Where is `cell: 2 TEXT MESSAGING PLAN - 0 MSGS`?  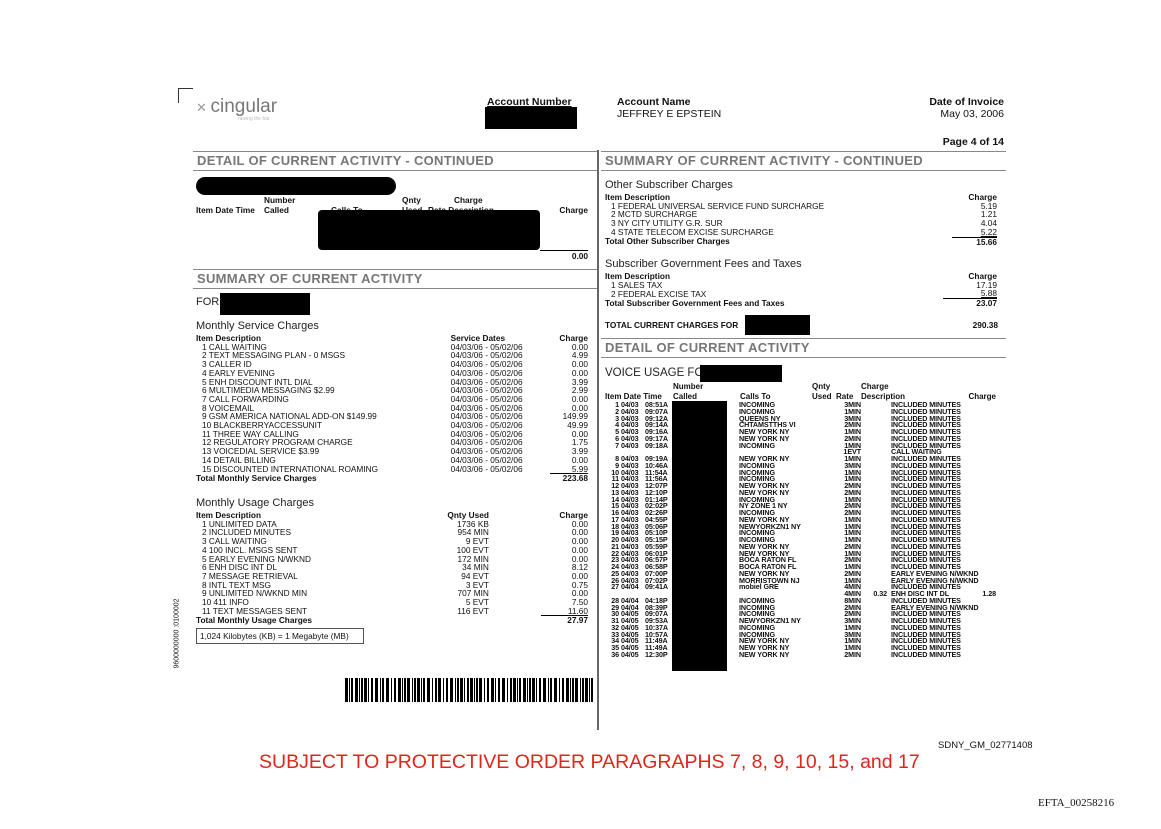 cell: 2 TEXT MESSAGING PLAN - 0 MSGS is located at coordinates (274, 355).